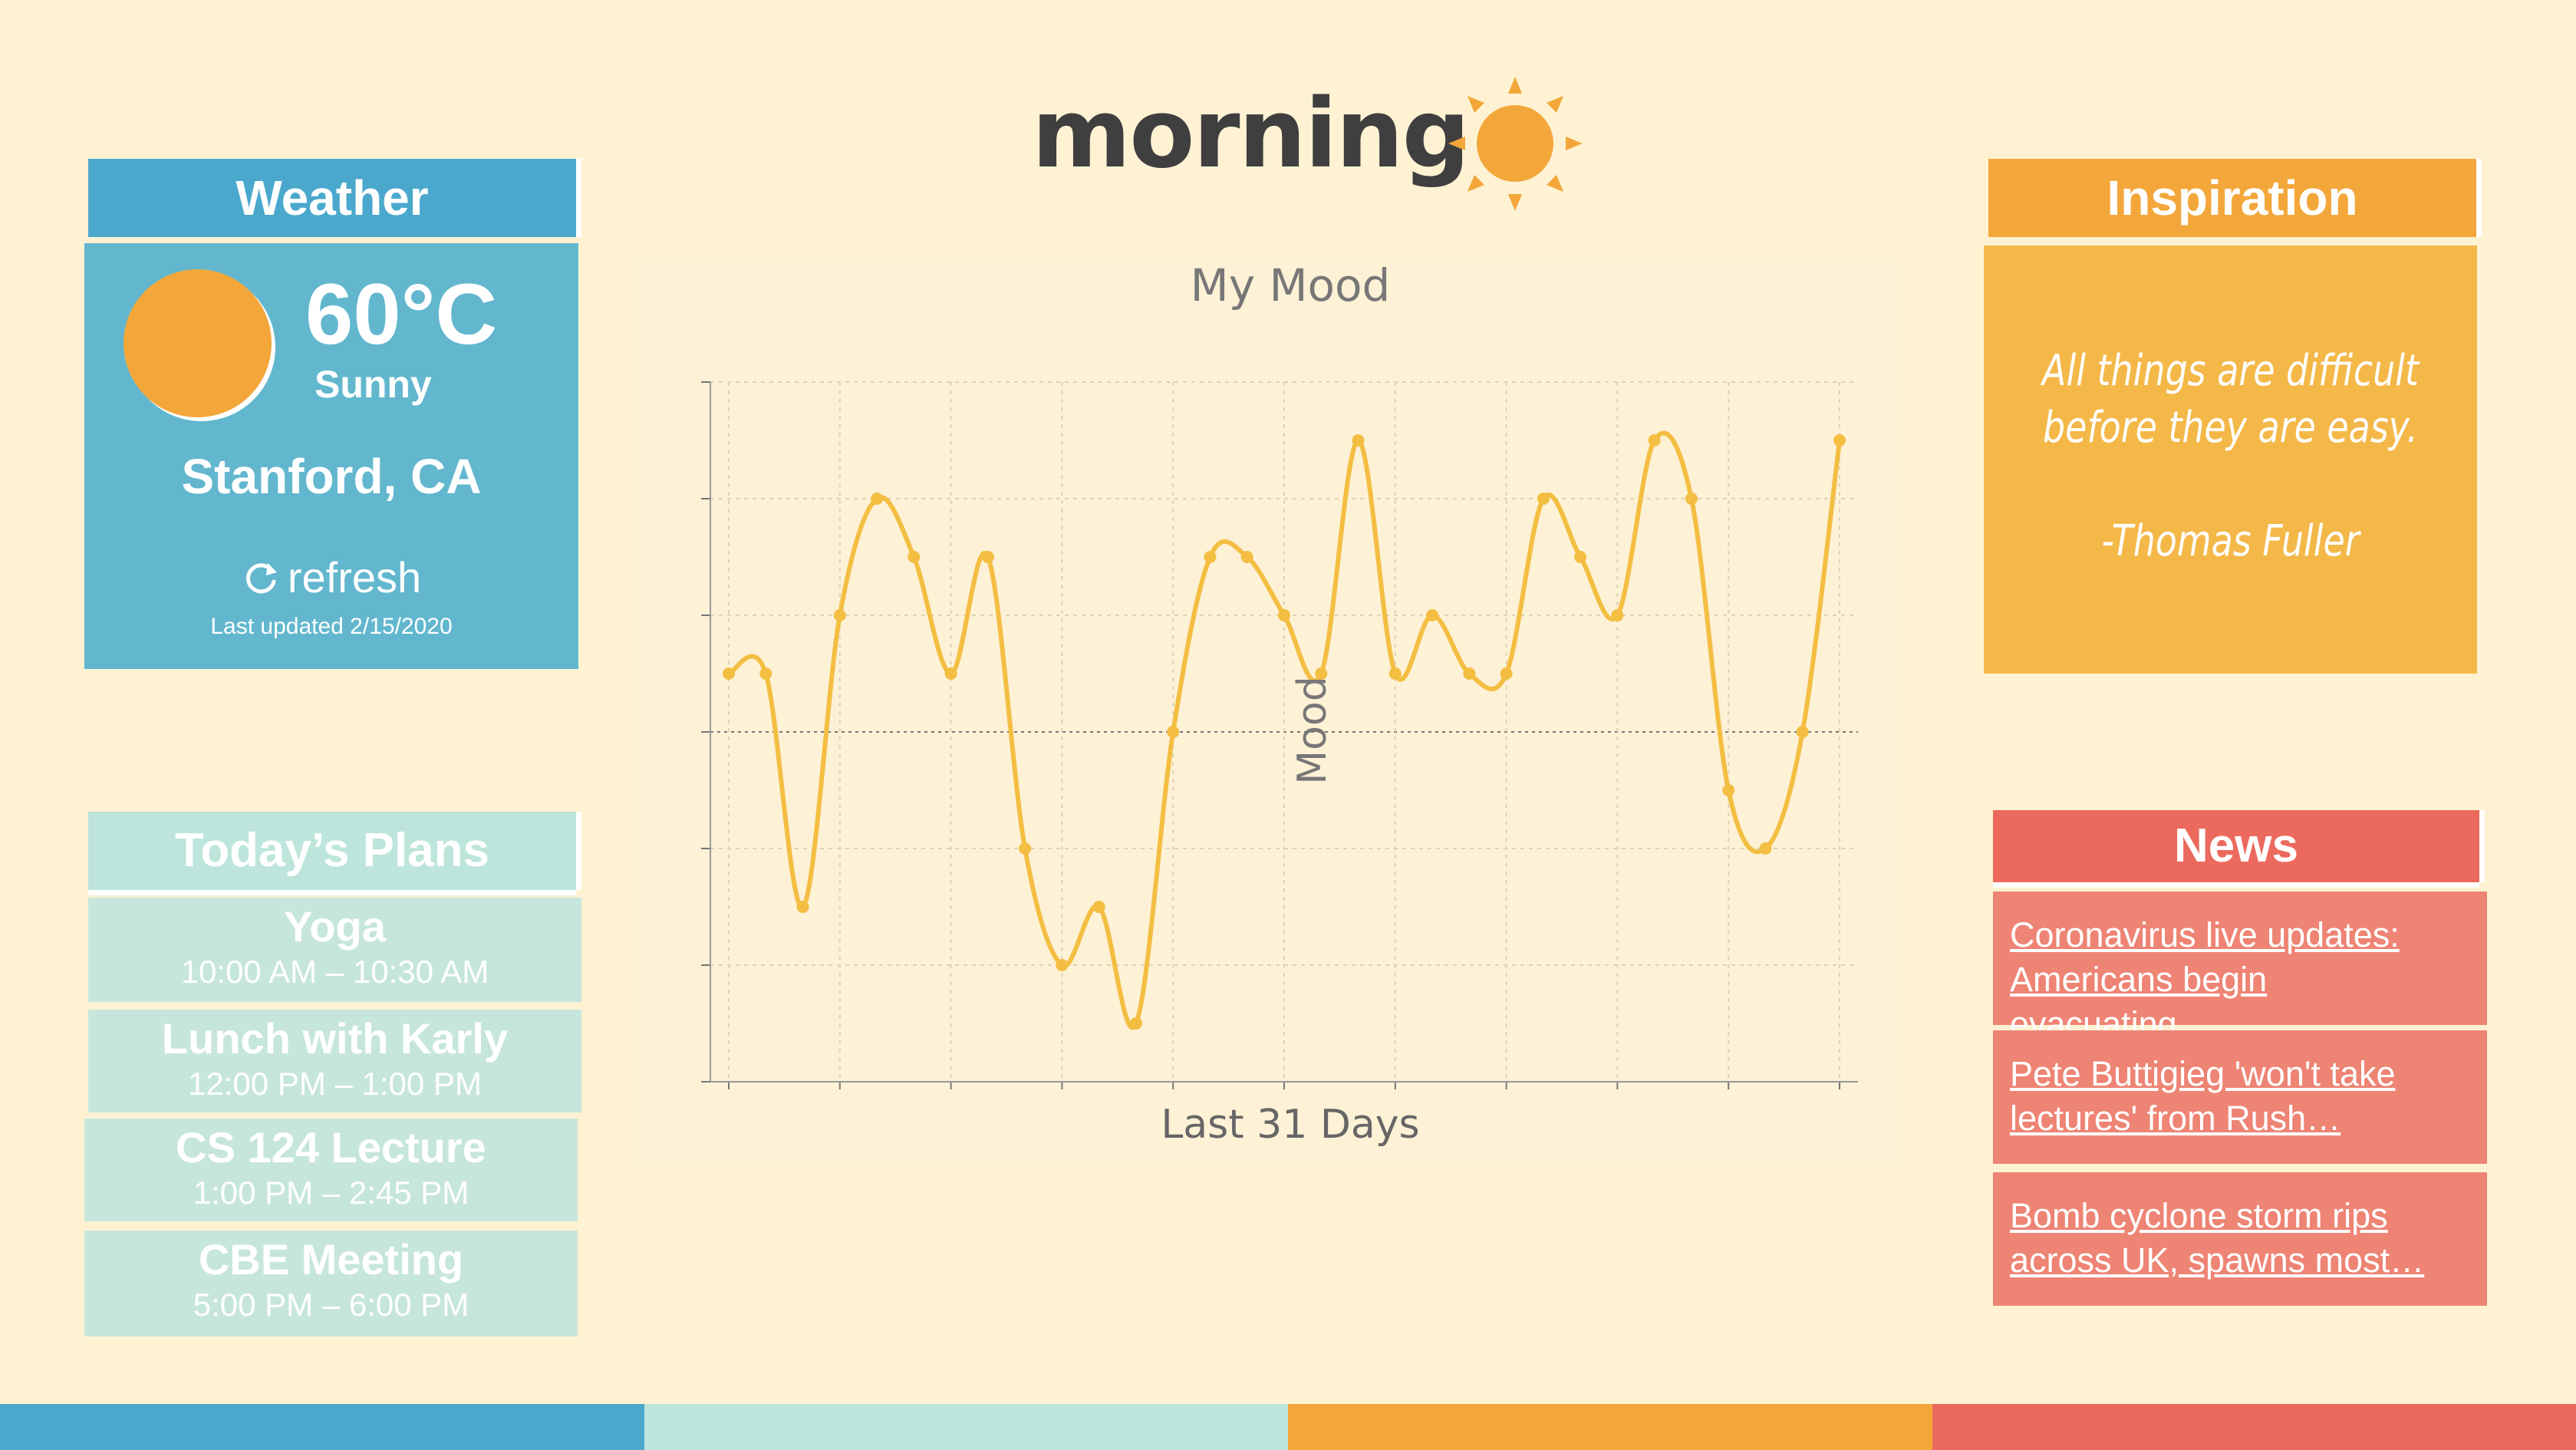 This screenshot has width=2576, height=1450. Describe the element at coordinates (334, 972) in the screenshot. I see `plan-time: 10:00 AM – 10:30 AM` at that location.